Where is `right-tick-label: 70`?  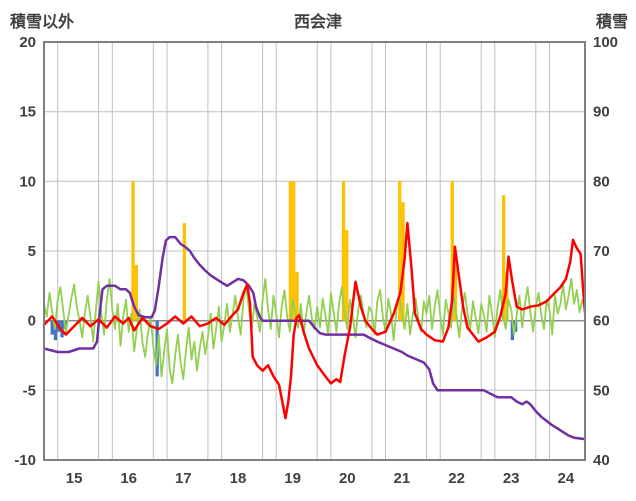
right-tick-label: 70 is located at coordinates (601, 251).